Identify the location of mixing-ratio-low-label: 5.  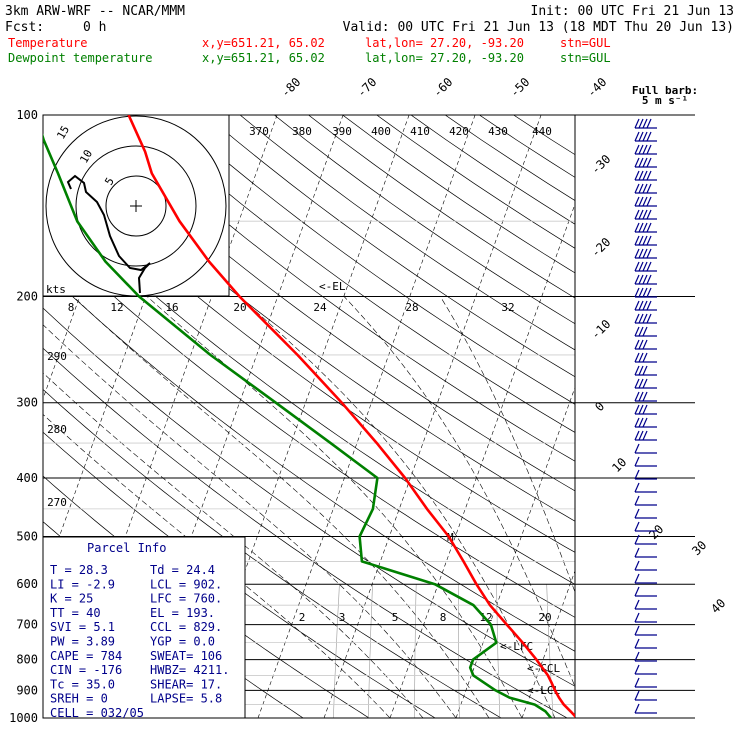
(395, 617).